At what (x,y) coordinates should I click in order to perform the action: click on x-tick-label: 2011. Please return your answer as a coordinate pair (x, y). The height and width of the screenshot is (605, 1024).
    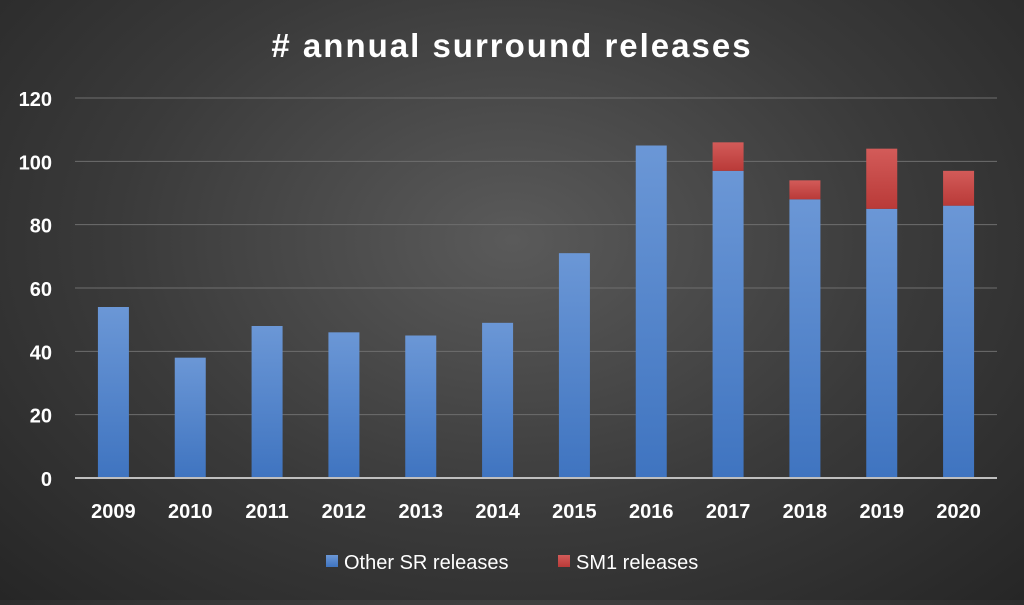
    Looking at the image, I should click on (266, 512).